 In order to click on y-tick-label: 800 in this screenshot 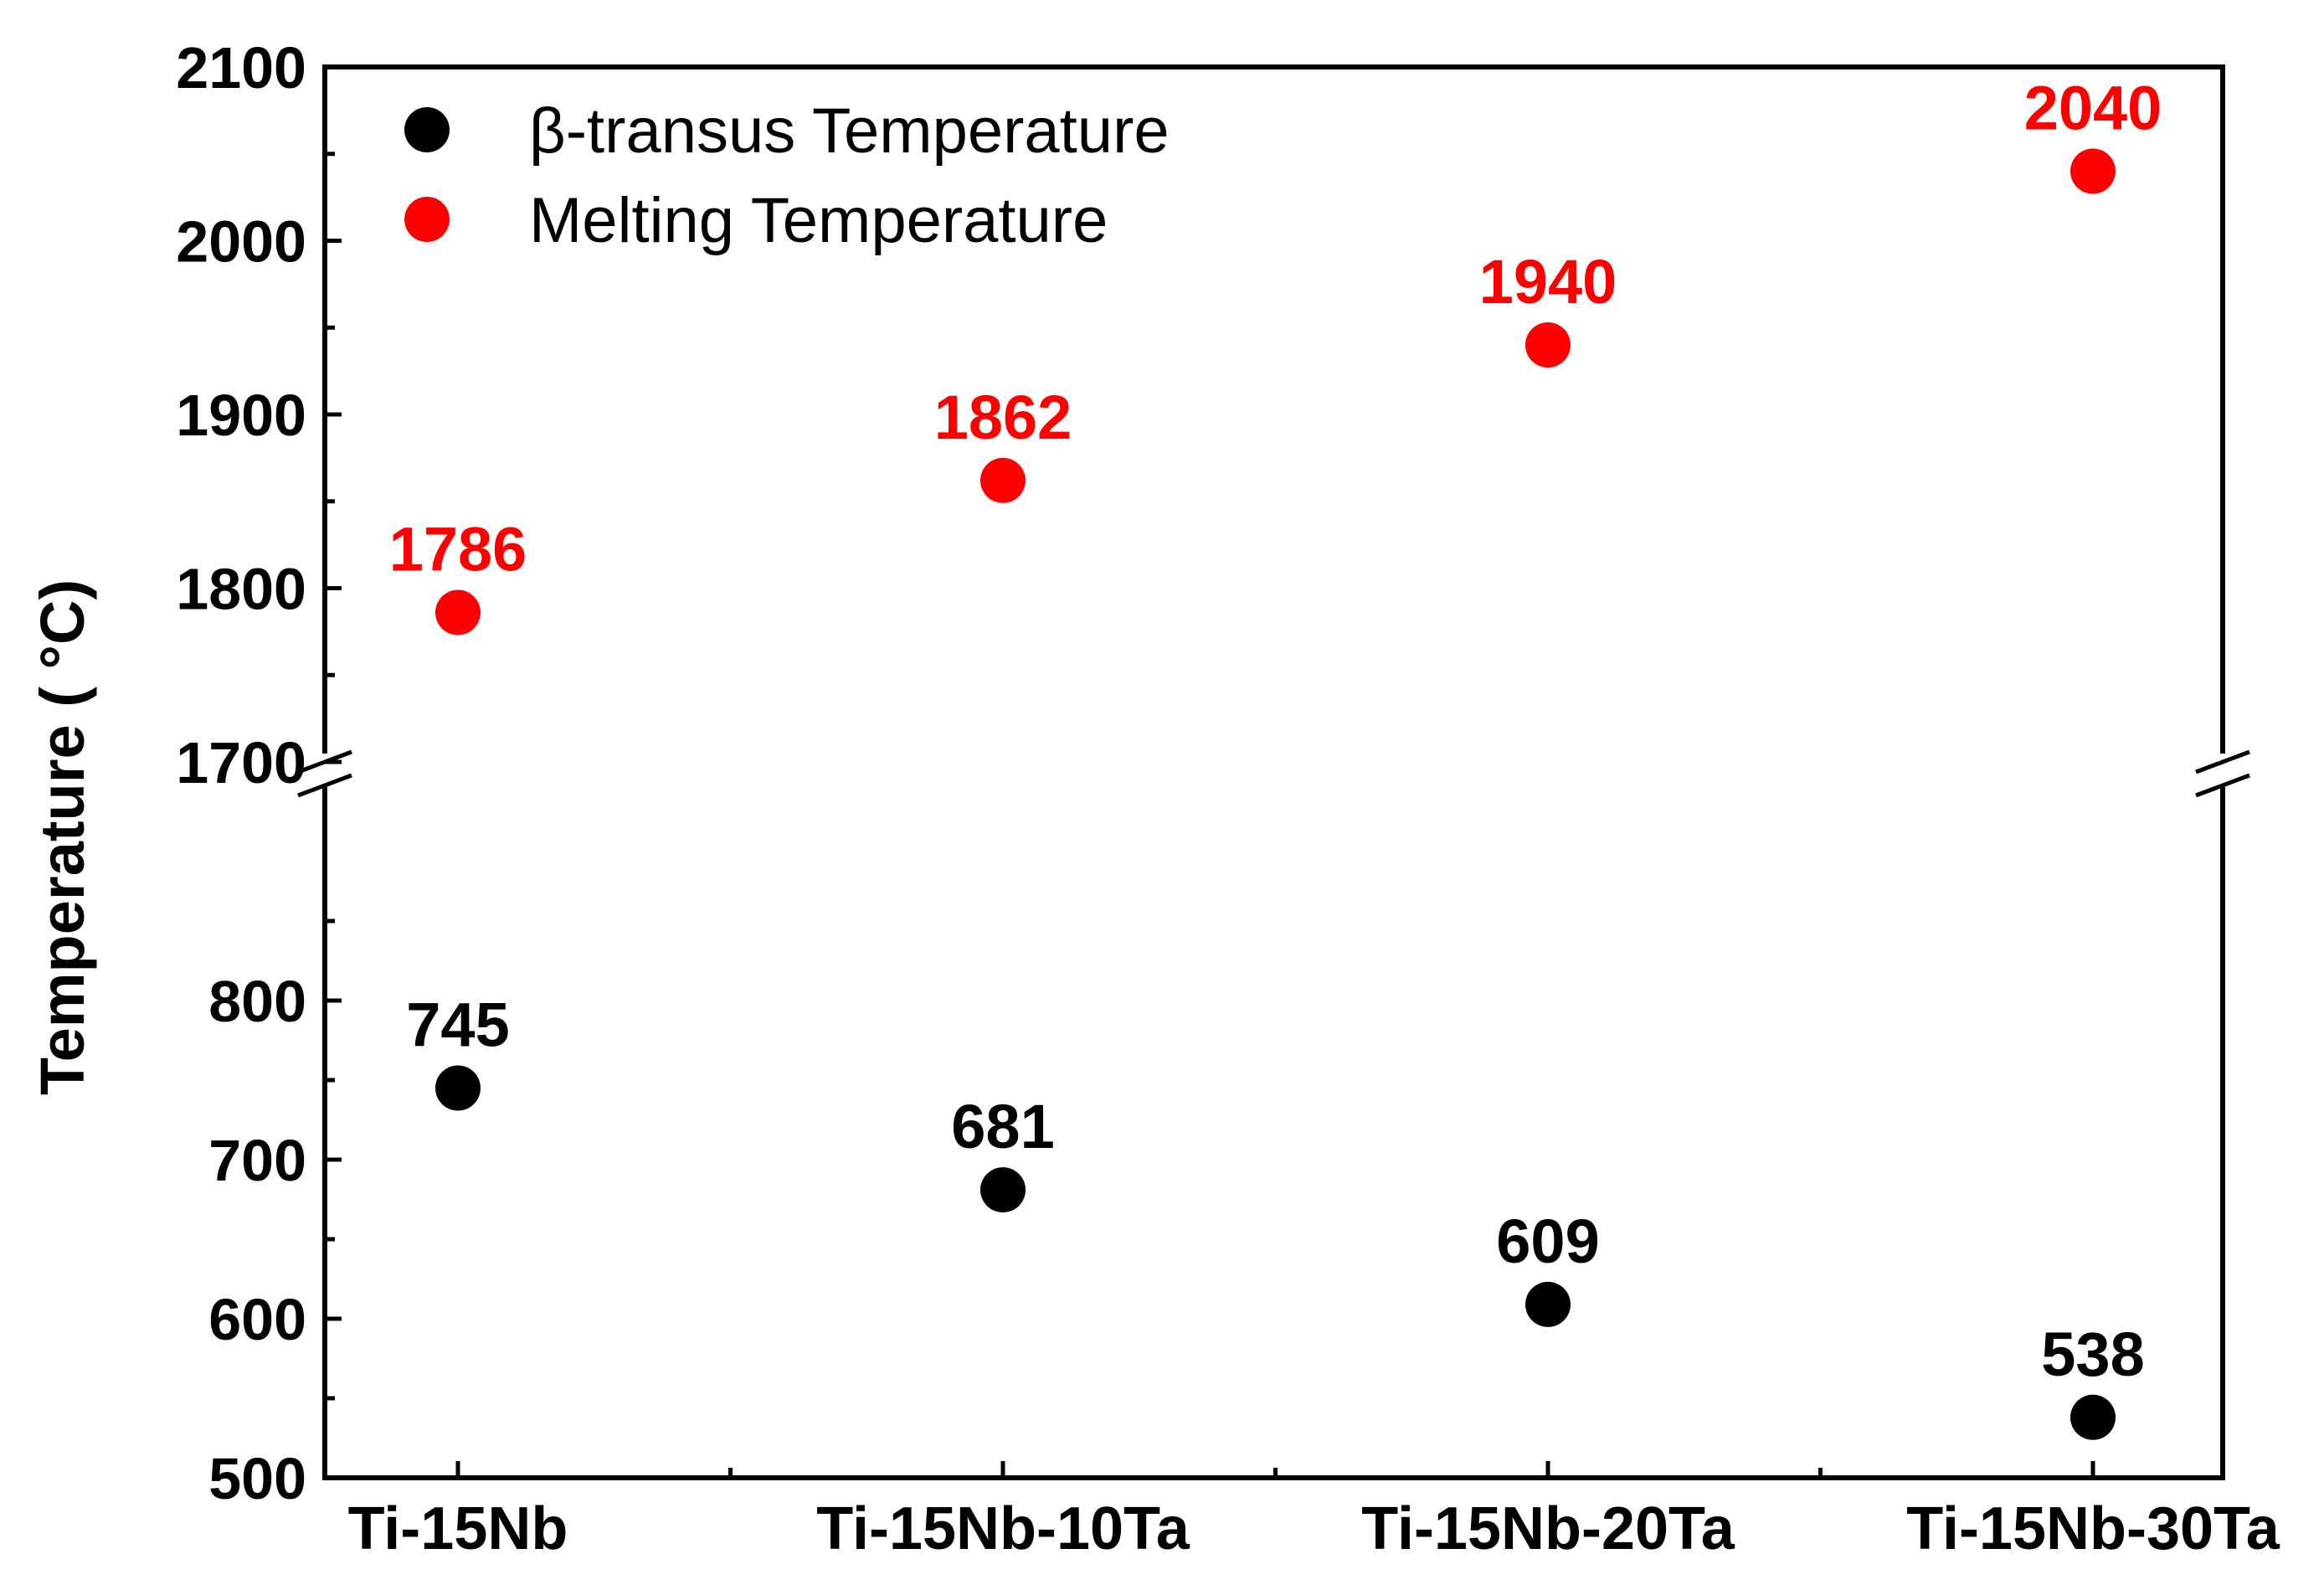, I will do `click(257, 1001)`.